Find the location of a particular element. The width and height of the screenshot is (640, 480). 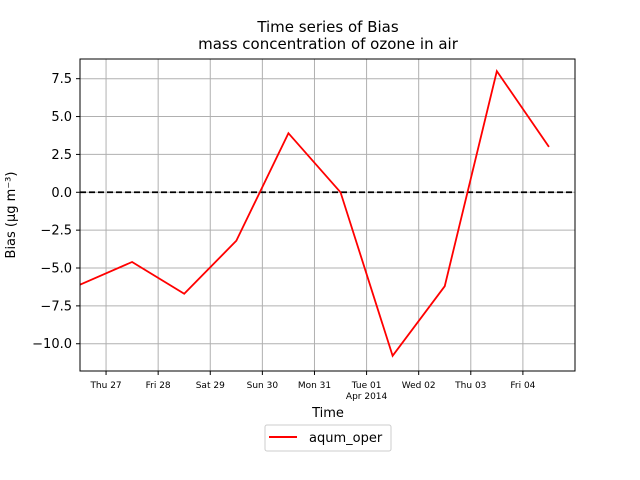

x-tick-label: Sun 30 is located at coordinates (263, 386).